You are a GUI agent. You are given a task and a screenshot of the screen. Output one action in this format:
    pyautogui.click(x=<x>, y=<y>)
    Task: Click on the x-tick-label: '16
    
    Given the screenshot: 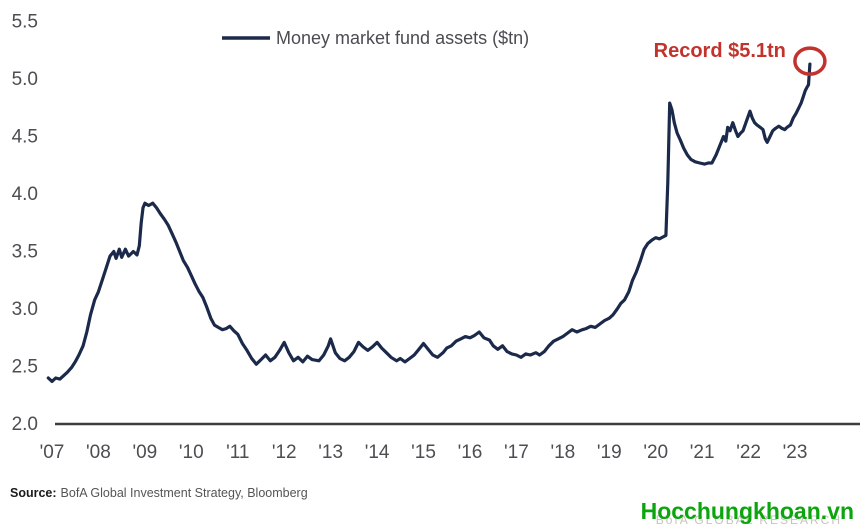 What is the action you would take?
    pyautogui.click(x=470, y=452)
    